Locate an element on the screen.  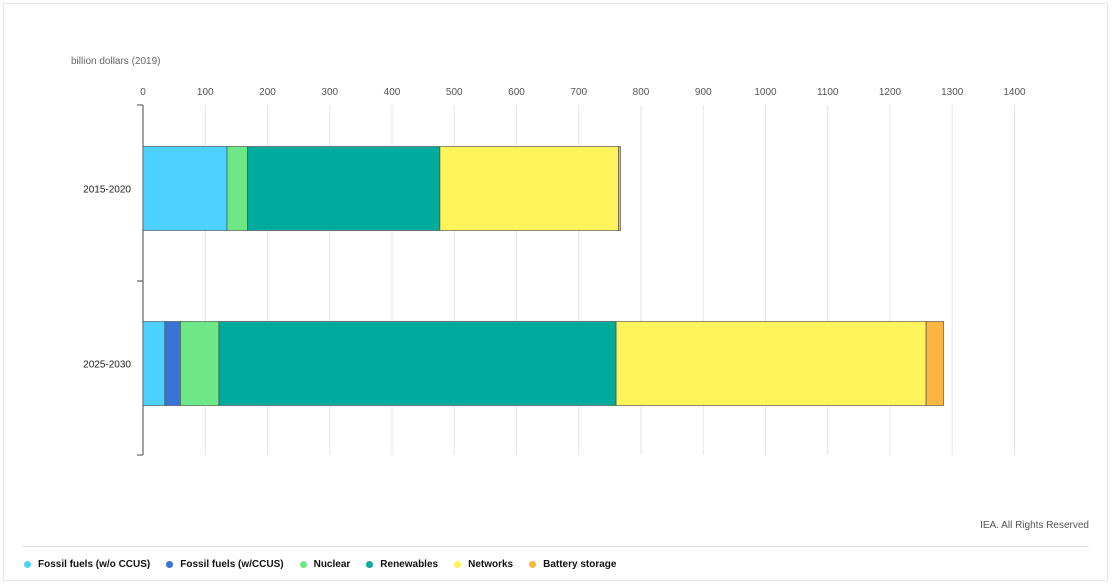
legend-divider is located at coordinates (555, 546).